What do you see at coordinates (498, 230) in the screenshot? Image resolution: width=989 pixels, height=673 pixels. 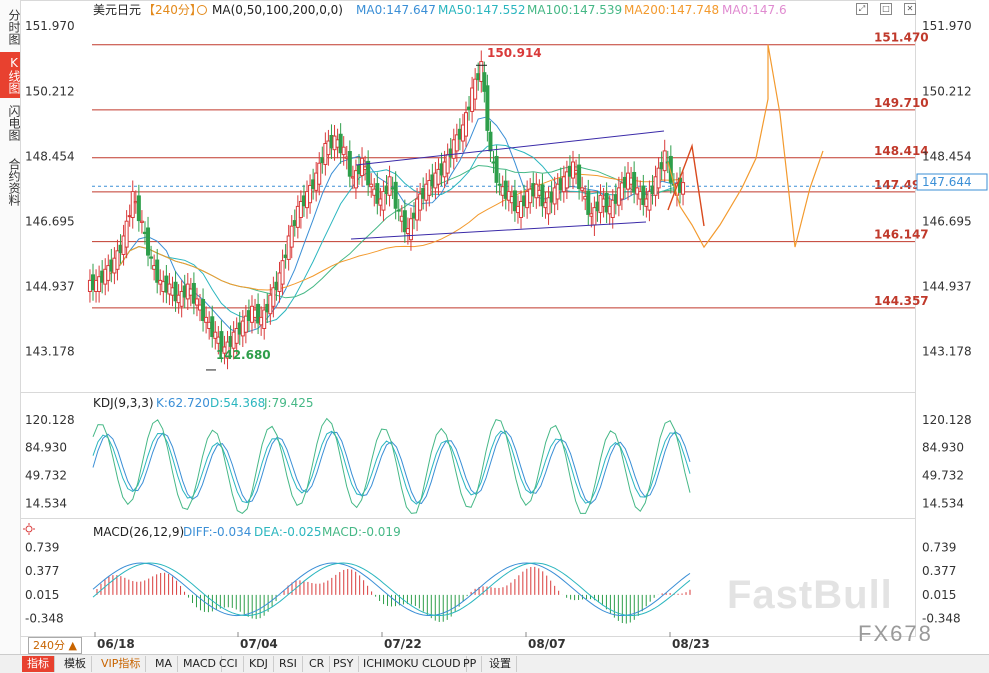 I see `trend-channel-lower` at bounding box center [498, 230].